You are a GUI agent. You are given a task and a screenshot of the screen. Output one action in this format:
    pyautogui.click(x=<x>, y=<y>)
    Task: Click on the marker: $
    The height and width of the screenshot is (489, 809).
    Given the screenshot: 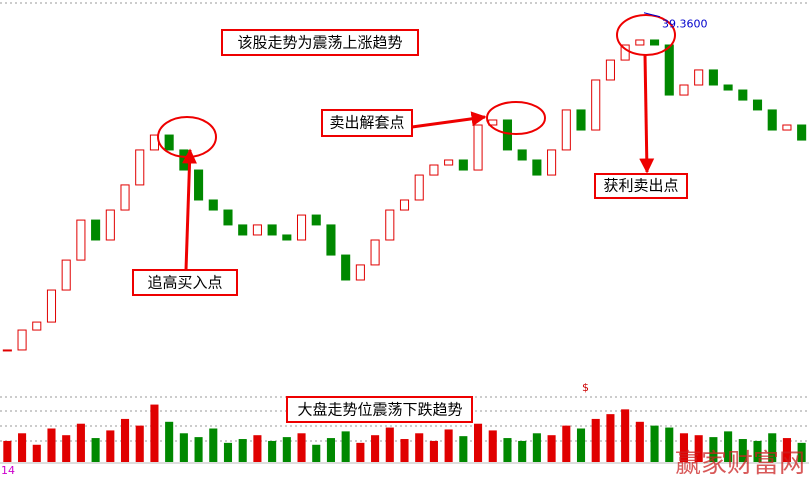 What is the action you would take?
    pyautogui.click(x=585, y=387)
    